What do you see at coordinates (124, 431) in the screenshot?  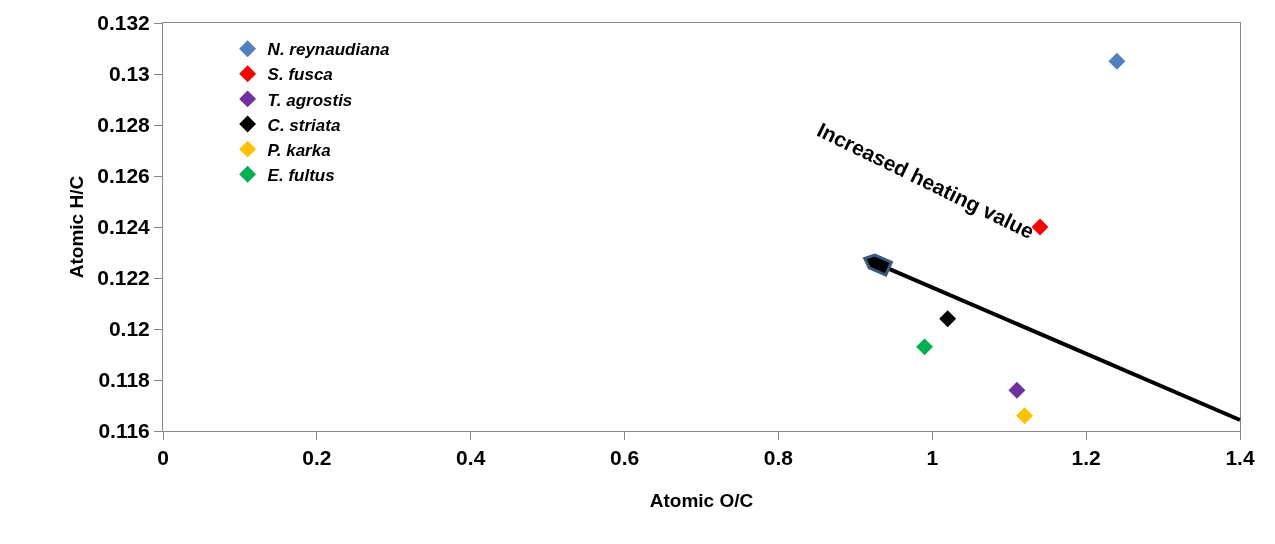 I see `y-tick-label: 0.116` at bounding box center [124, 431].